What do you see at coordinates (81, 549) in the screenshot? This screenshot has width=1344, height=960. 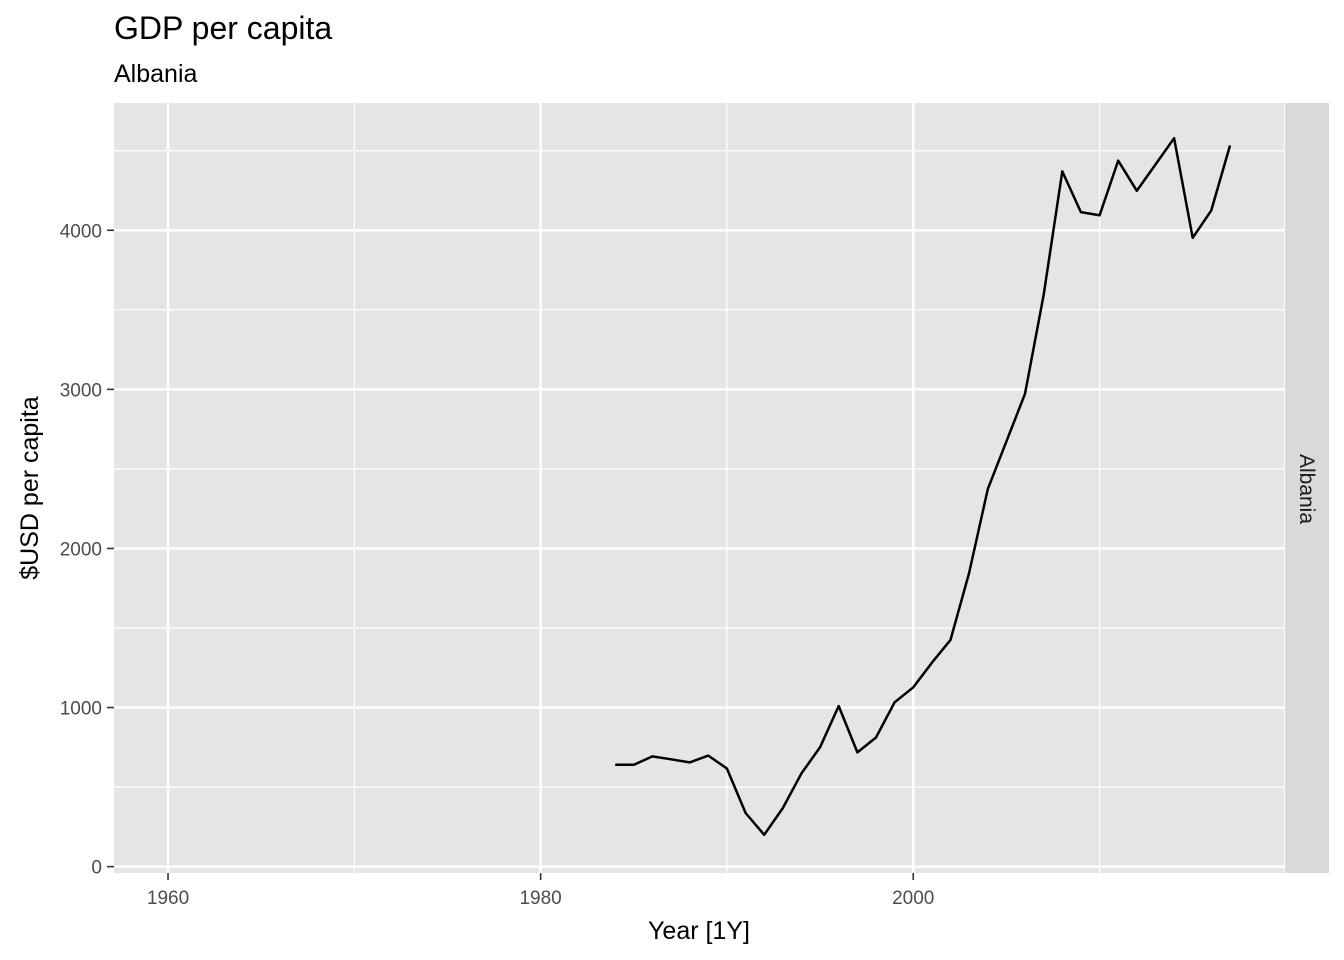 I see `y-tick-label: 2000` at bounding box center [81, 549].